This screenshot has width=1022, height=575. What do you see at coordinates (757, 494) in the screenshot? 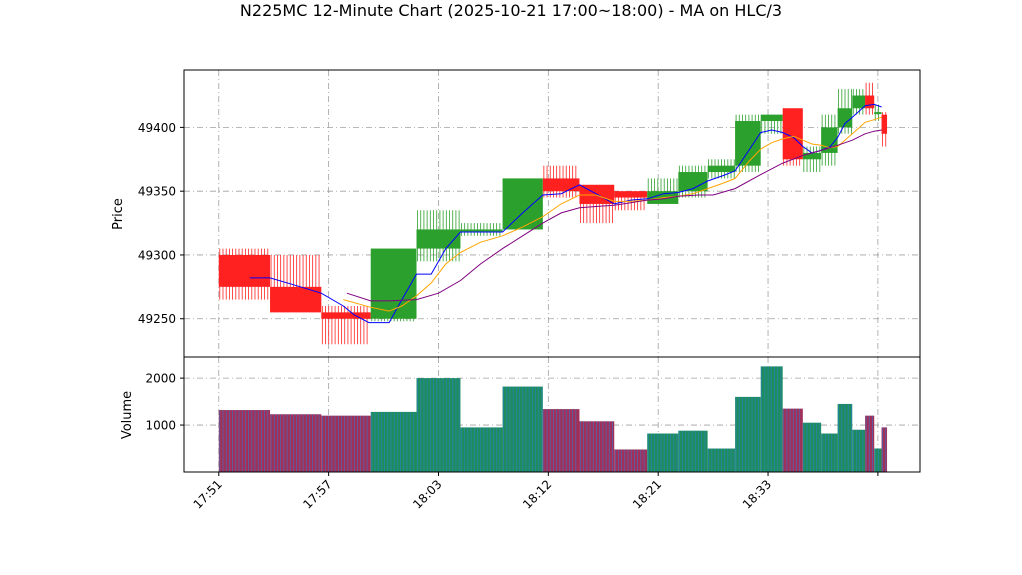
I see `x-tick-label: 18:33` at bounding box center [757, 494].